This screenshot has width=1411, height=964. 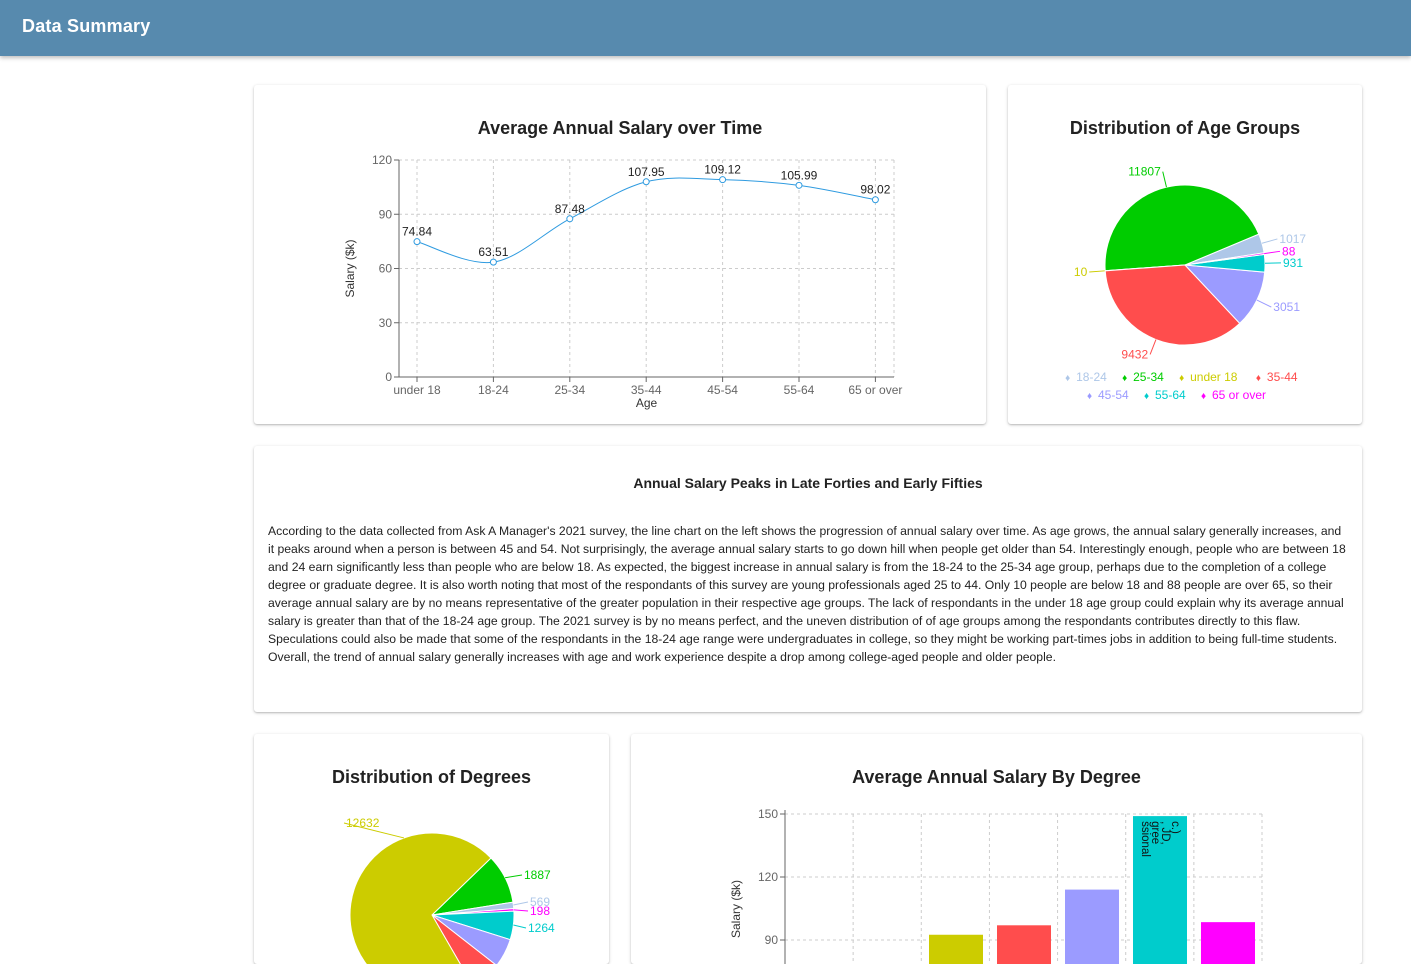 I want to click on data-label: 98.02, so click(x=875, y=190).